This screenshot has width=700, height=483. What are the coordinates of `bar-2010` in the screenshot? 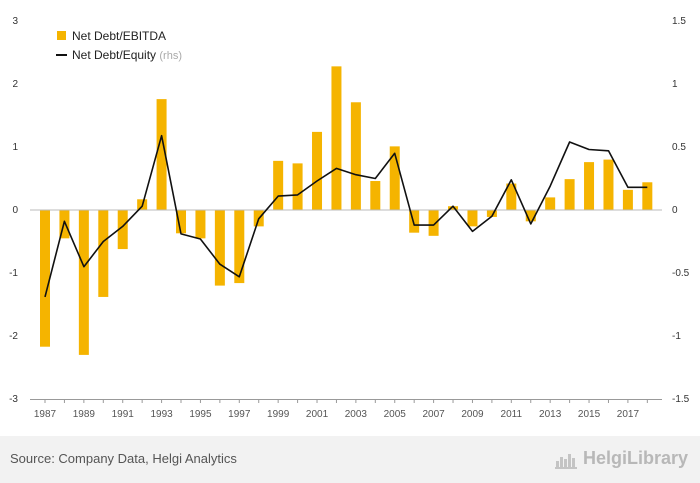 It's located at (491, 213).